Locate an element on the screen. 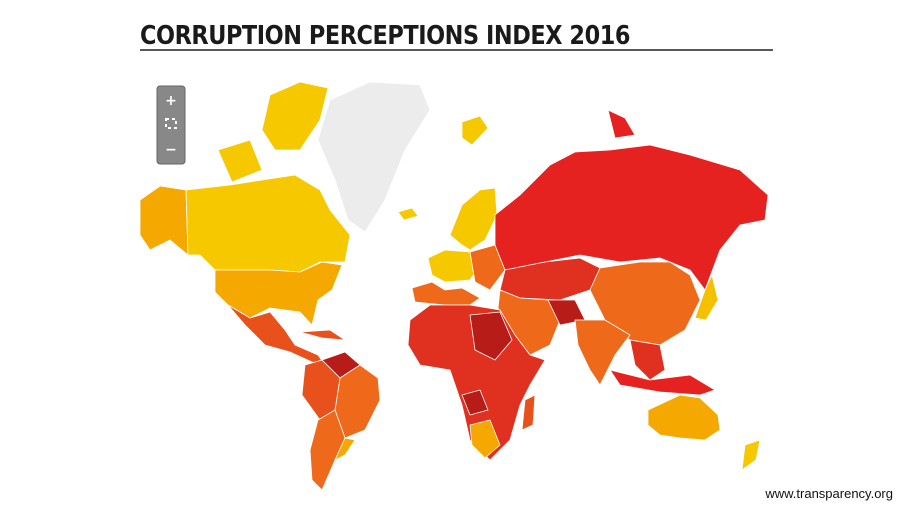 The width and height of the screenshot is (900, 506). zoom-controls: + − is located at coordinates (171, 125).